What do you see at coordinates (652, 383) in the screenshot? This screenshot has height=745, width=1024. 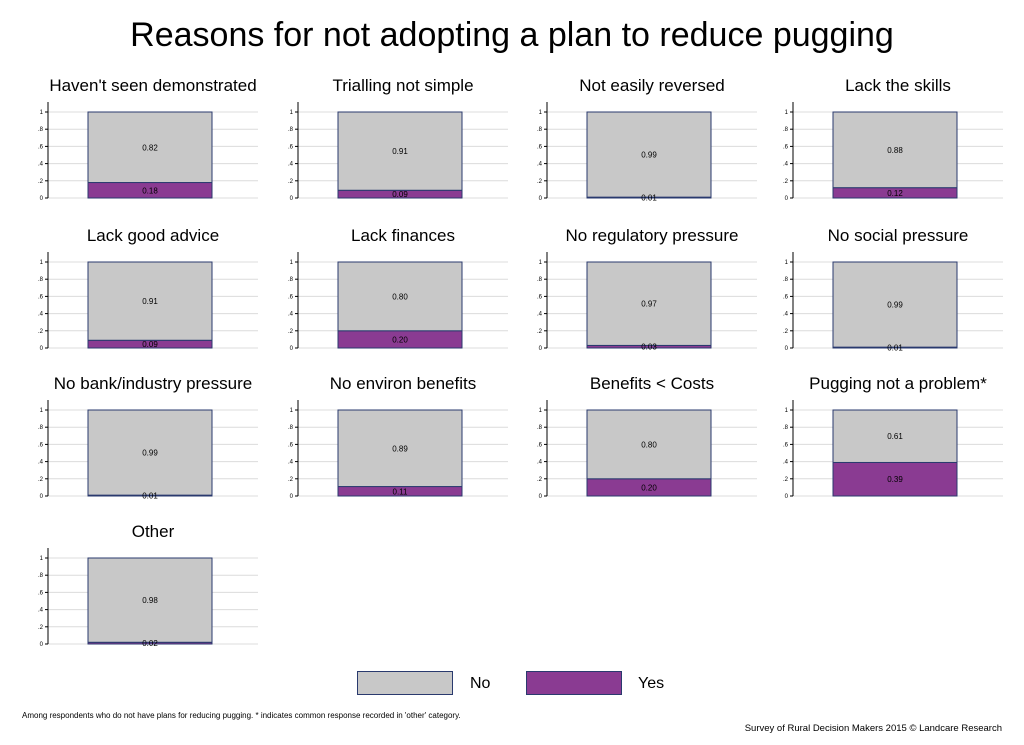 I see `panel-title: Benefits < Costs` at bounding box center [652, 383].